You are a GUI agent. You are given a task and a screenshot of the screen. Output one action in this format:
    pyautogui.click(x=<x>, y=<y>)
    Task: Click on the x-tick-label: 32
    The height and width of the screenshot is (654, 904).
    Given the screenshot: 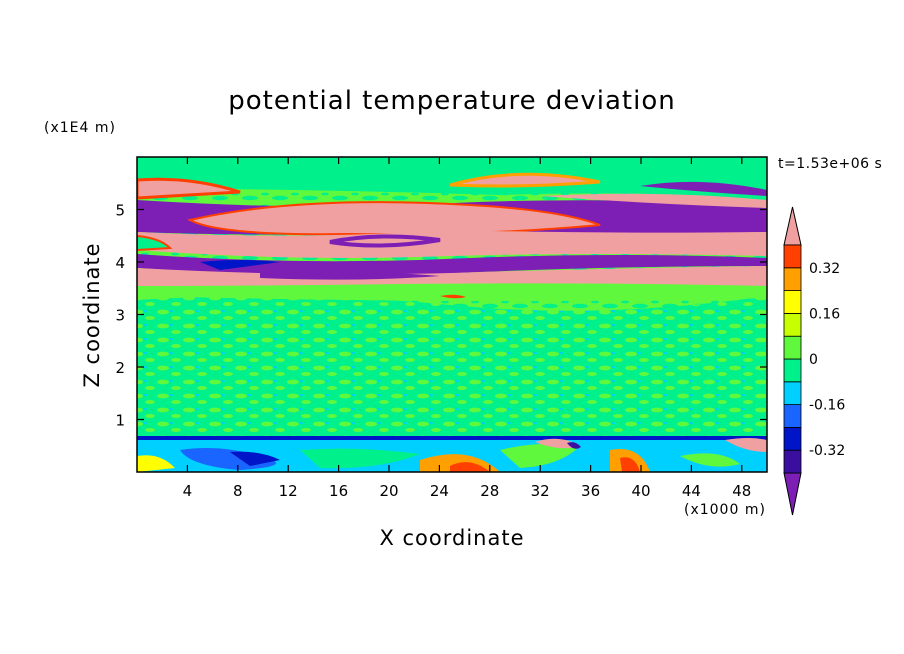 What is the action you would take?
    pyautogui.click(x=540, y=491)
    